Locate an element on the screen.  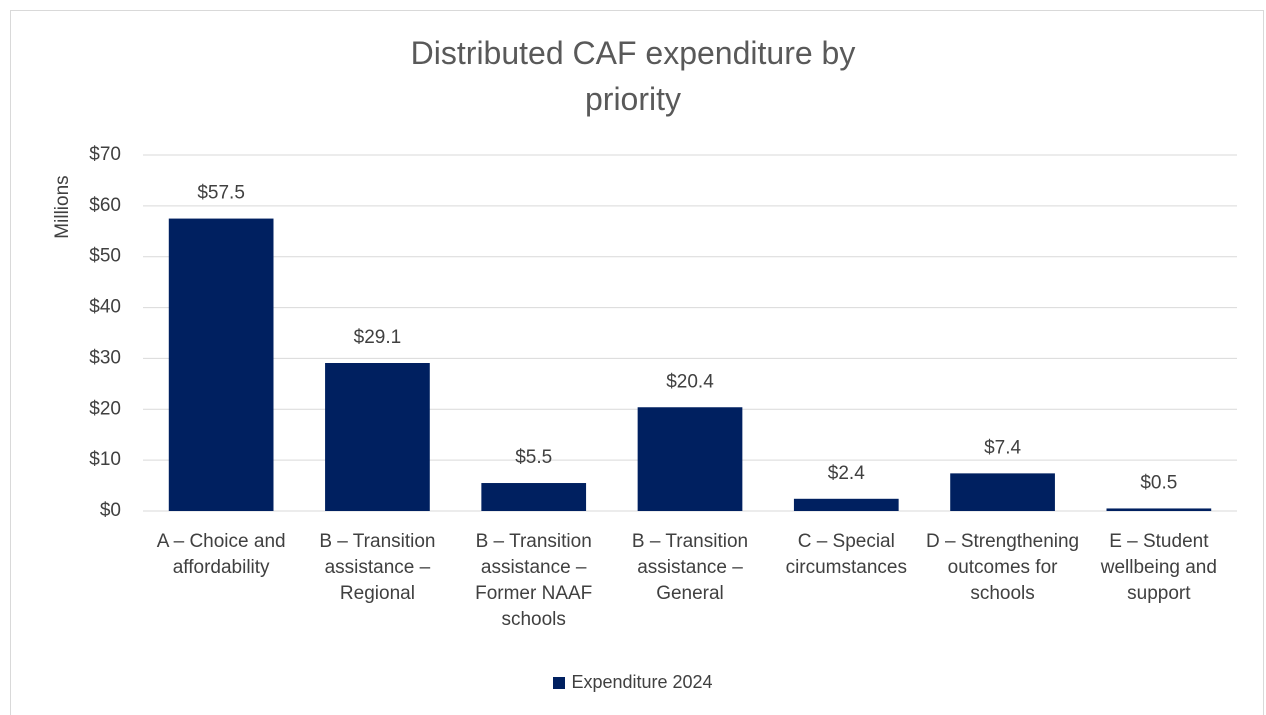
legend: Expenditure 2024 is located at coordinates (633, 682).